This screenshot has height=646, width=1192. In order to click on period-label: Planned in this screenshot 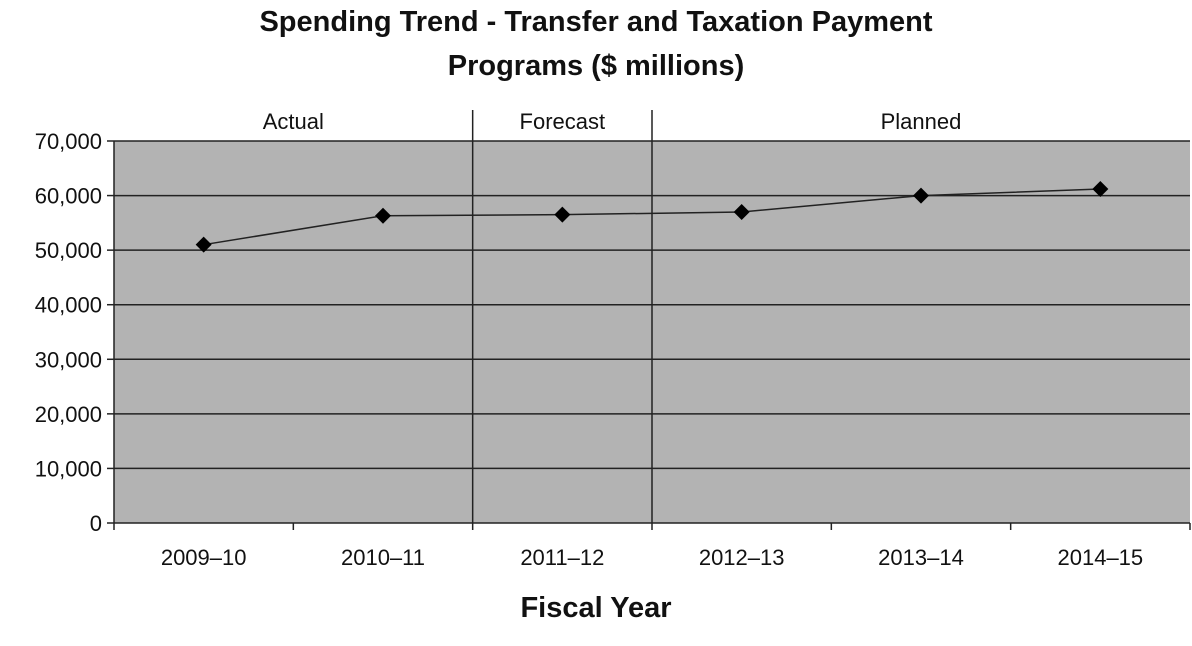, I will do `click(921, 121)`.